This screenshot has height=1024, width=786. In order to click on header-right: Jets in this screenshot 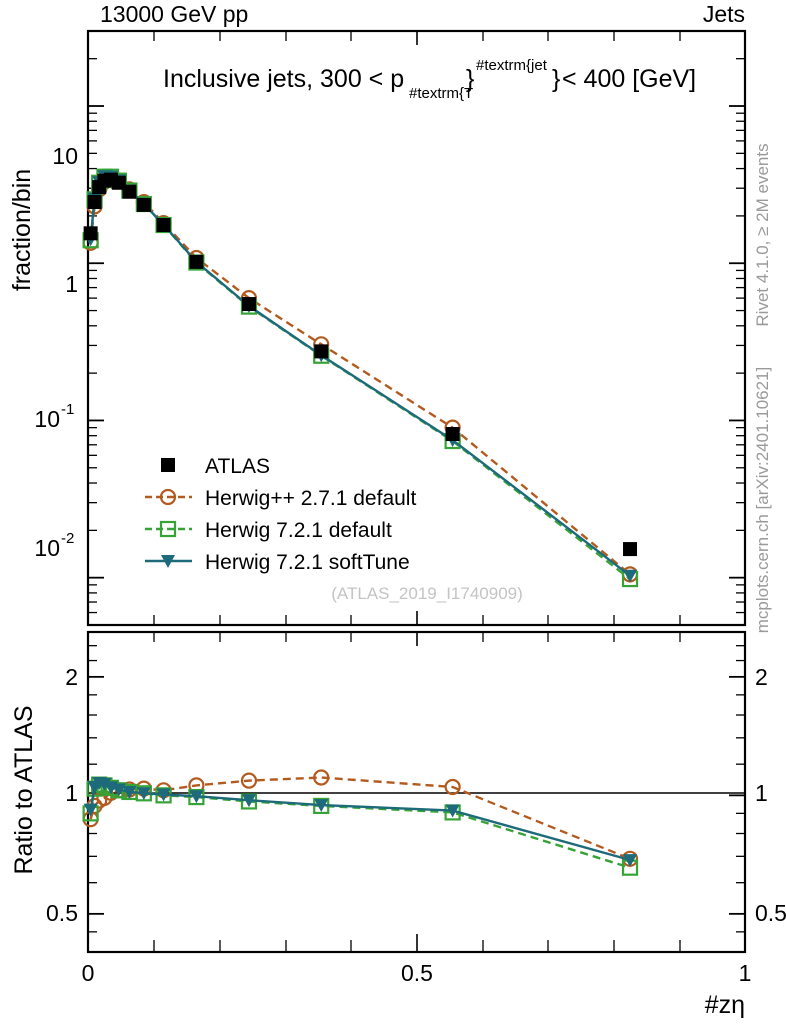, I will do `click(724, 14)`.